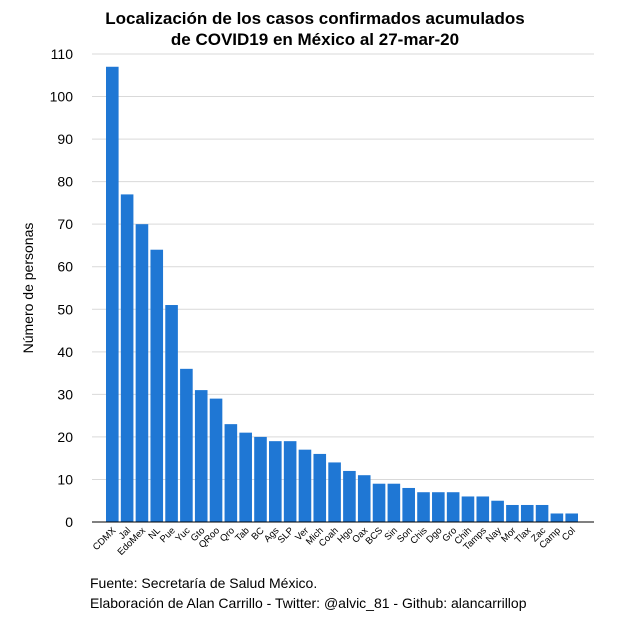 The image size is (630, 630). What do you see at coordinates (65, 182) in the screenshot?
I see `y-tick-label: 80` at bounding box center [65, 182].